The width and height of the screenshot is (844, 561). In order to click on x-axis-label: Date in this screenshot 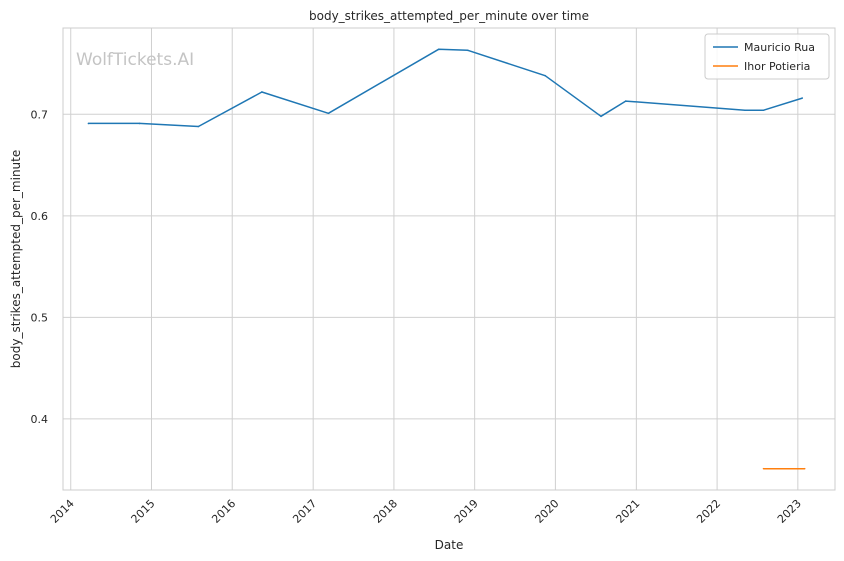, I will do `click(449, 545)`.